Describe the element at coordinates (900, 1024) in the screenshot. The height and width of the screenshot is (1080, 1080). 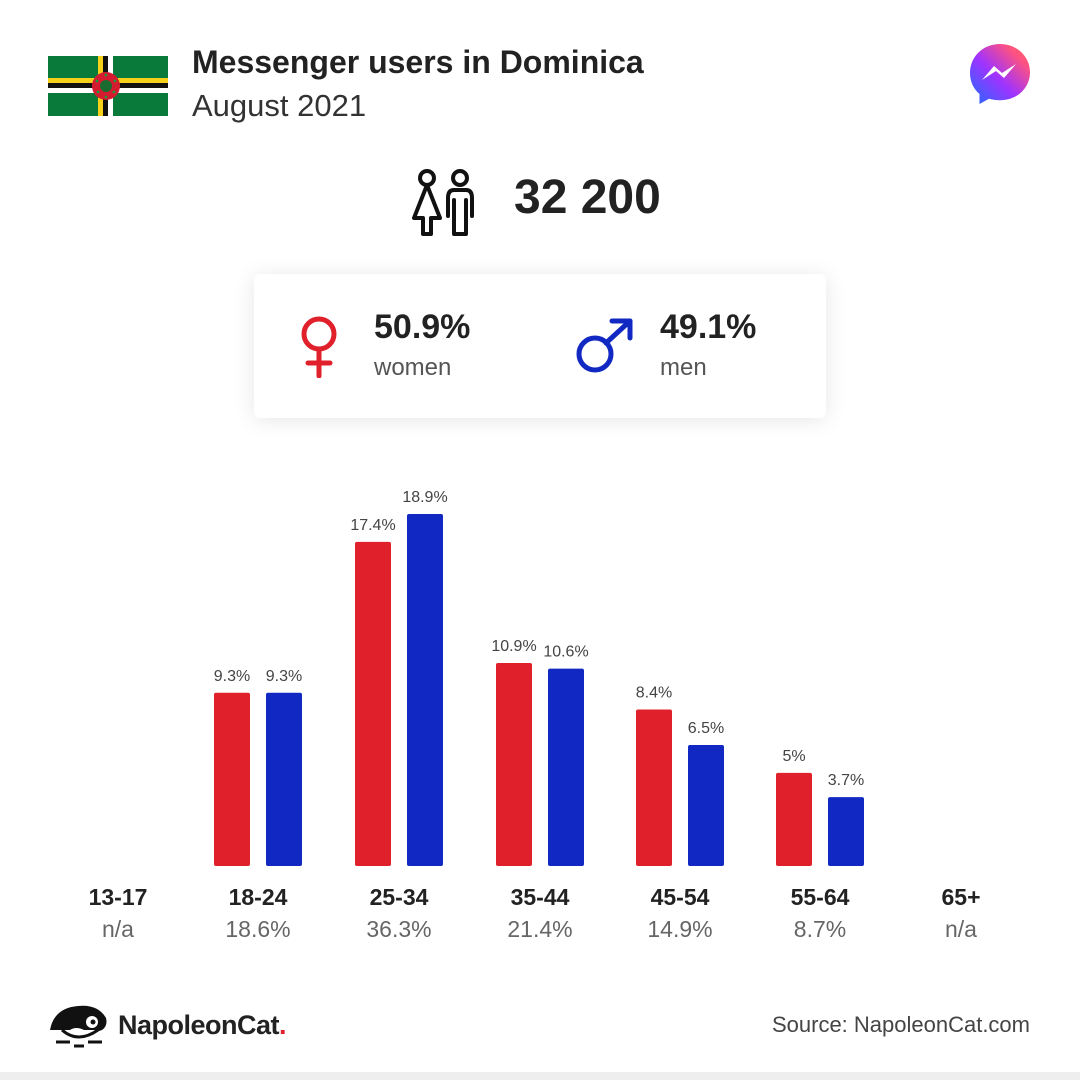
I see `source-credit: Source: NapoleonCat.com` at that location.